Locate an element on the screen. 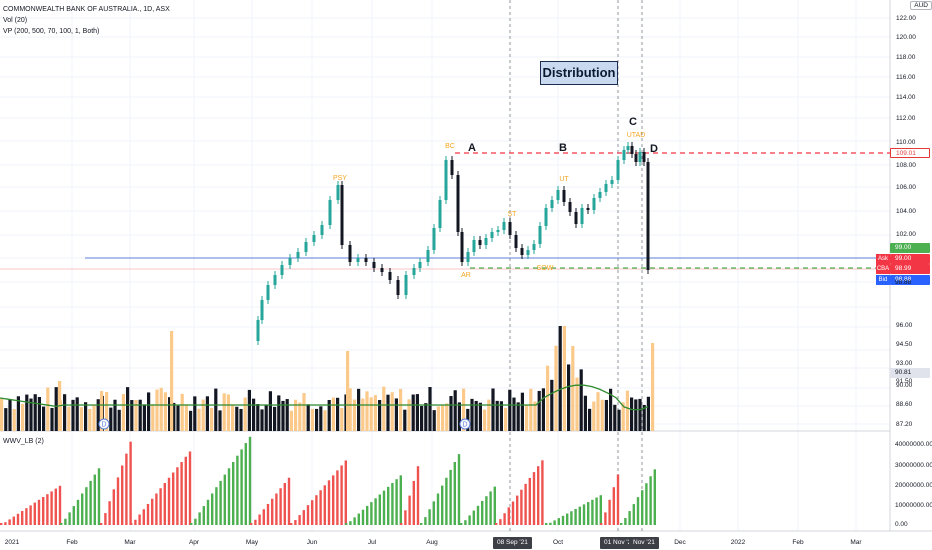 This screenshot has height=550, width=932. wyckoff-label-ut: UT is located at coordinates (564, 179).